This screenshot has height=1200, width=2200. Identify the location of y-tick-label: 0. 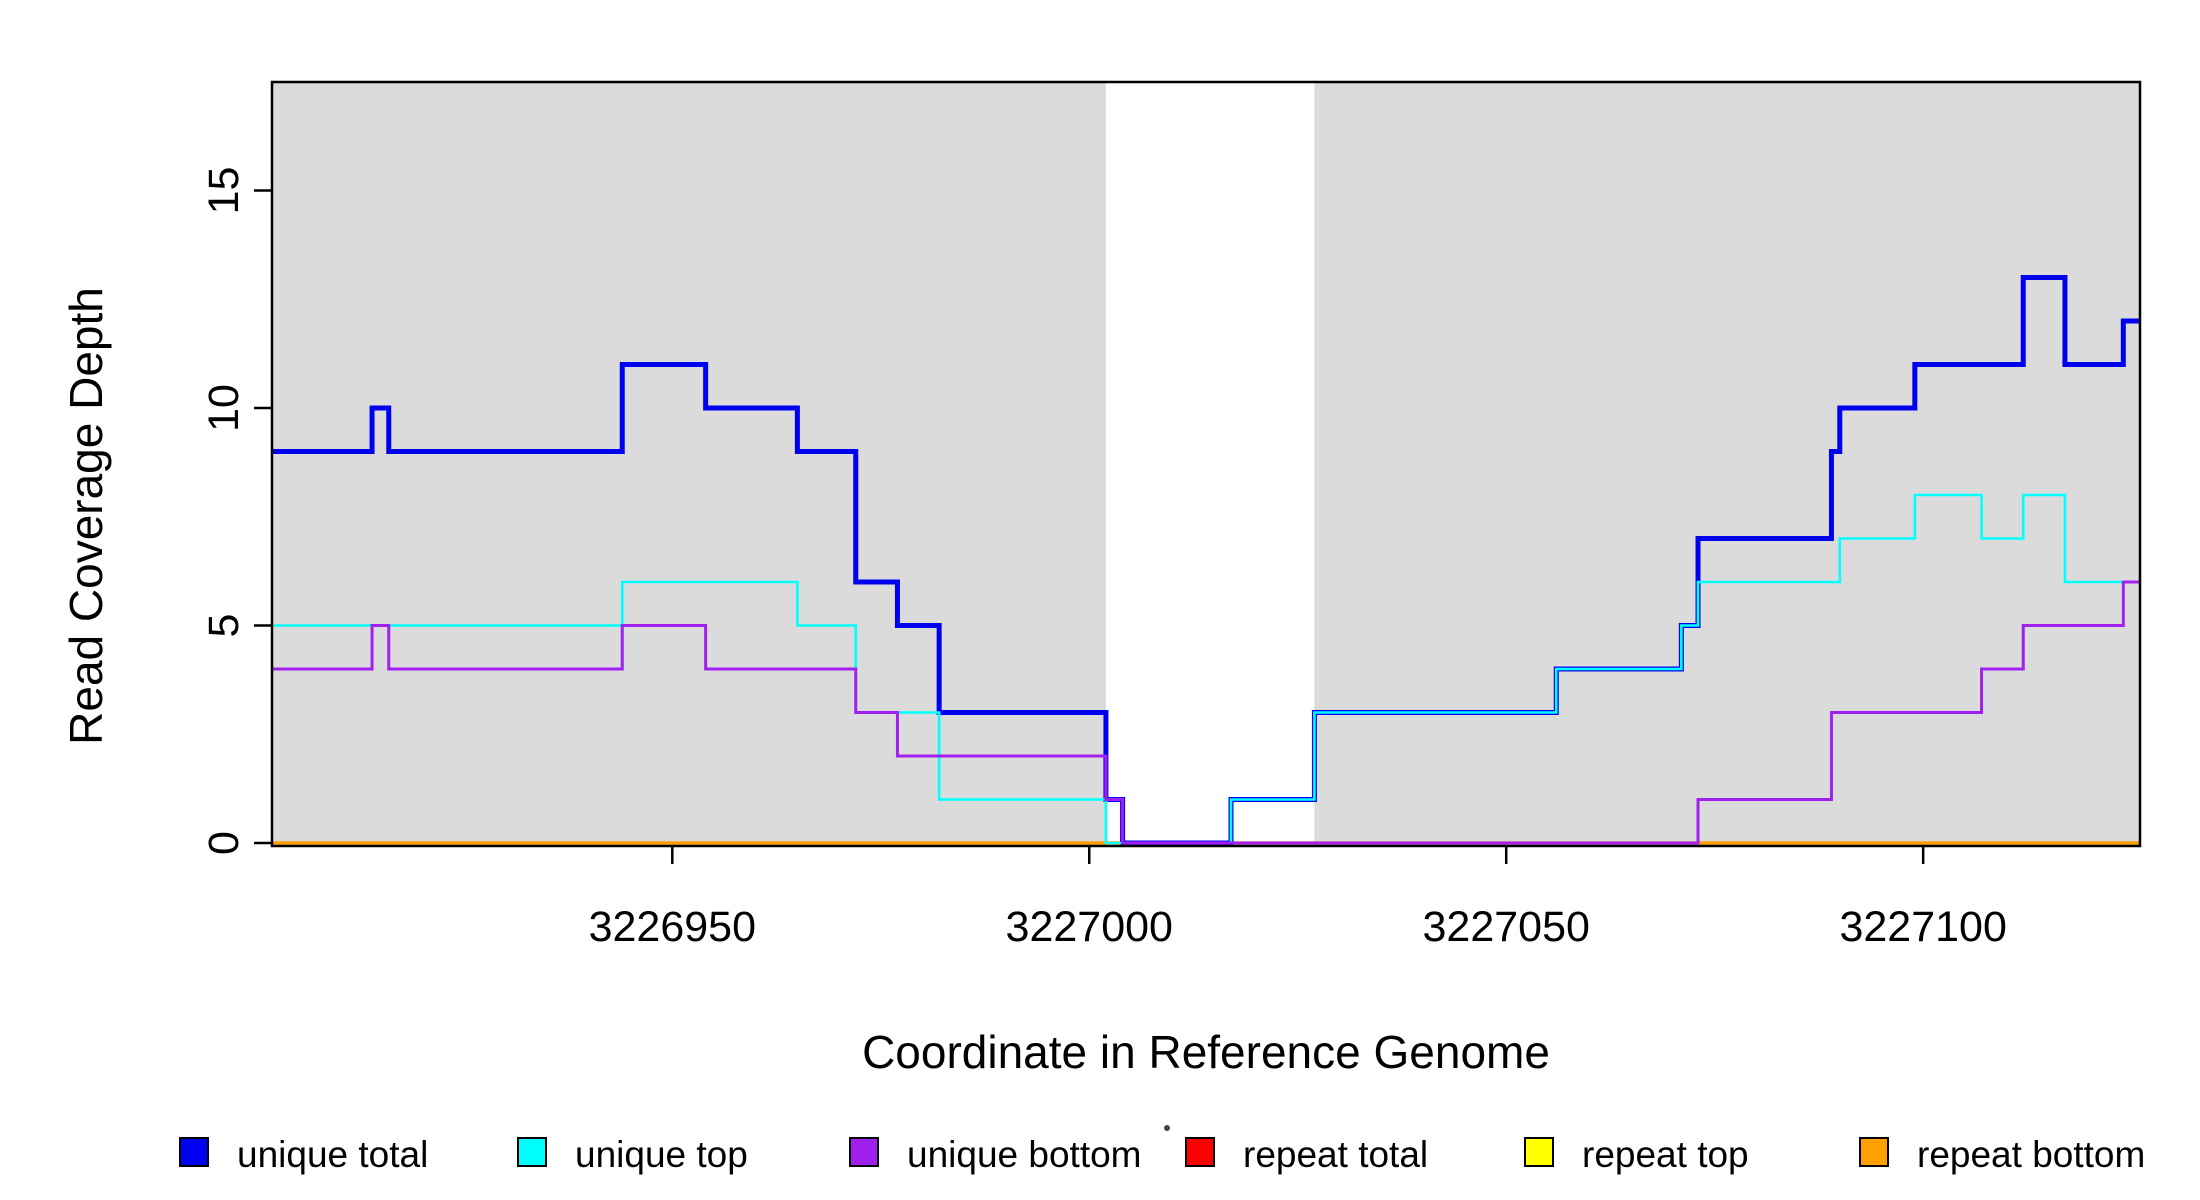
(224, 843).